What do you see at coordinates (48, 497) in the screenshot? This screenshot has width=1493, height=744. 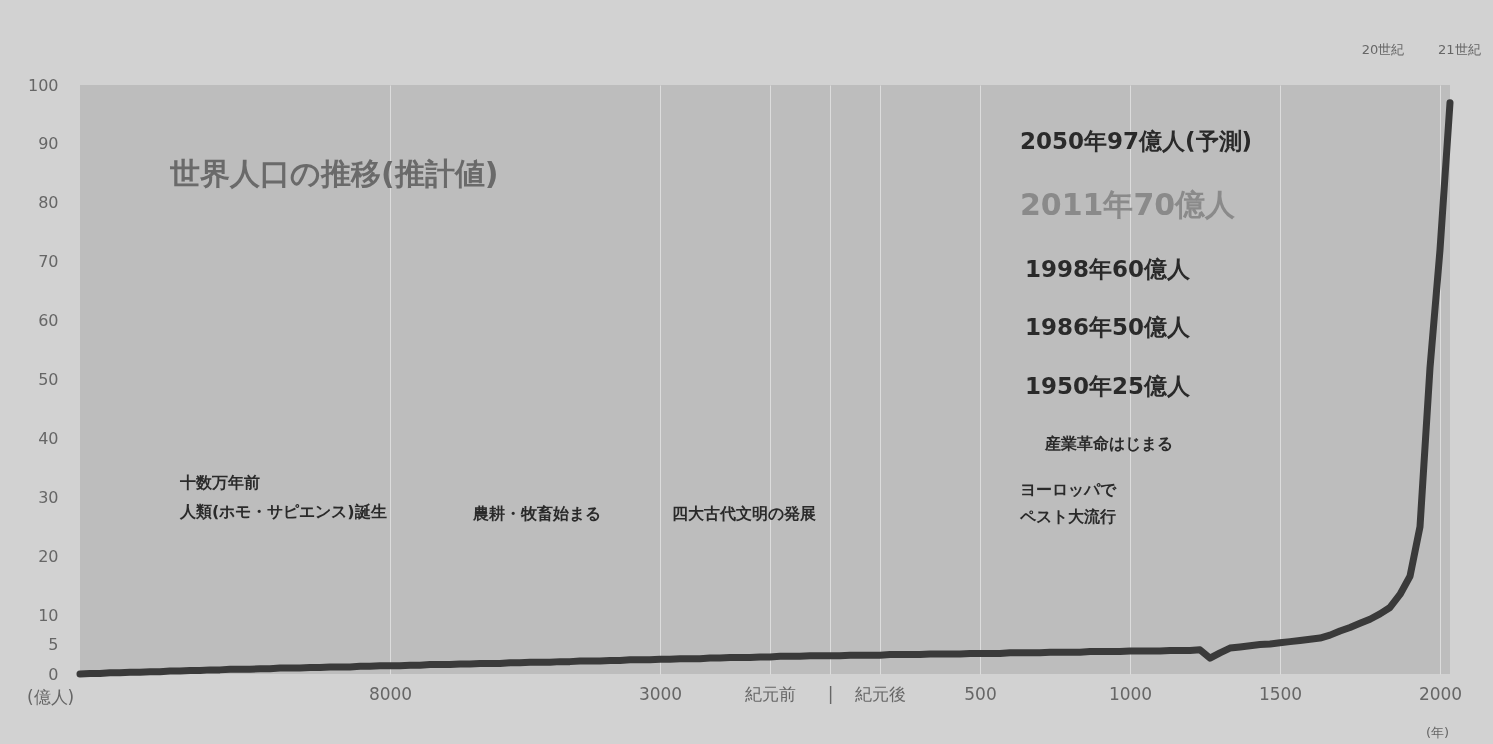 I see `y-tick-label: 30` at bounding box center [48, 497].